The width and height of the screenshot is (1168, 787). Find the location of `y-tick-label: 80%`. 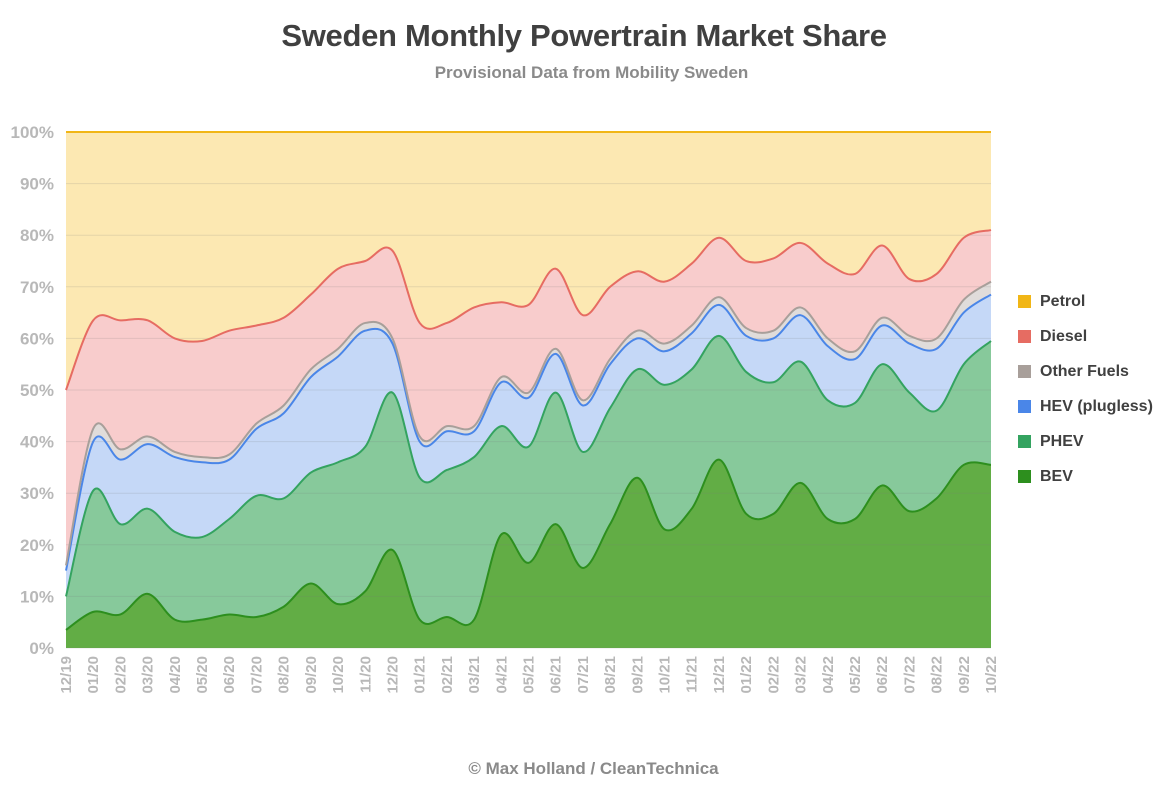

y-tick-label: 80% is located at coordinates (37, 235).